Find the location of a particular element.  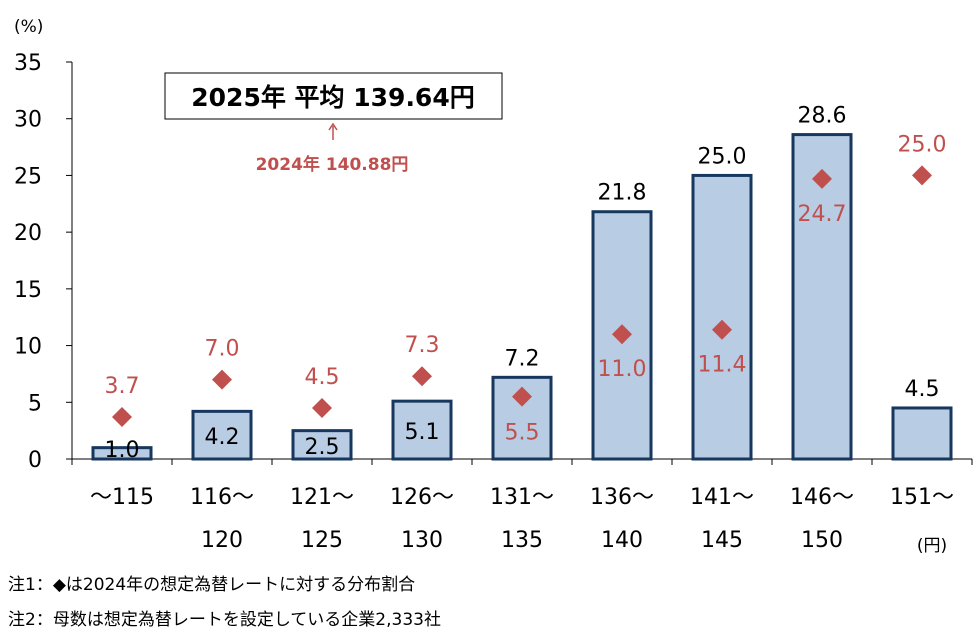

marker-label: 24.7 is located at coordinates (822, 214).